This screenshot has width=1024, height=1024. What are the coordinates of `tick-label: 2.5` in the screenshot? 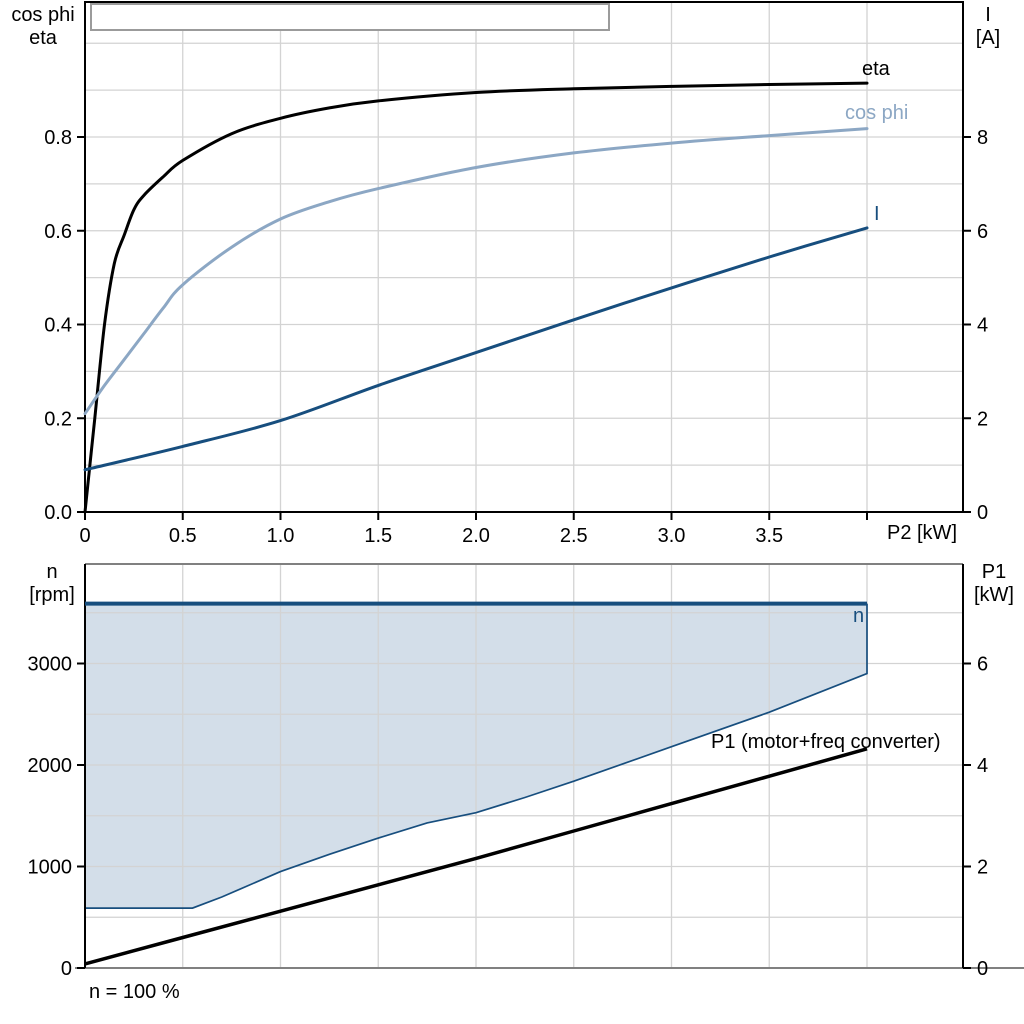 It's located at (574, 536).